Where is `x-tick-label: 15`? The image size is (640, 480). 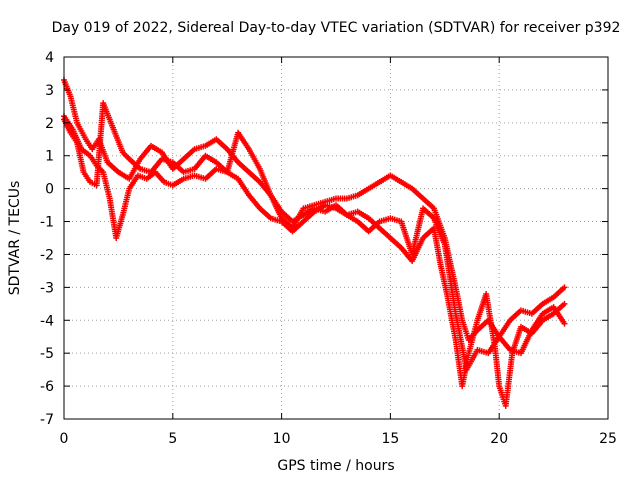 x-tick-label: 15 is located at coordinates (390, 439).